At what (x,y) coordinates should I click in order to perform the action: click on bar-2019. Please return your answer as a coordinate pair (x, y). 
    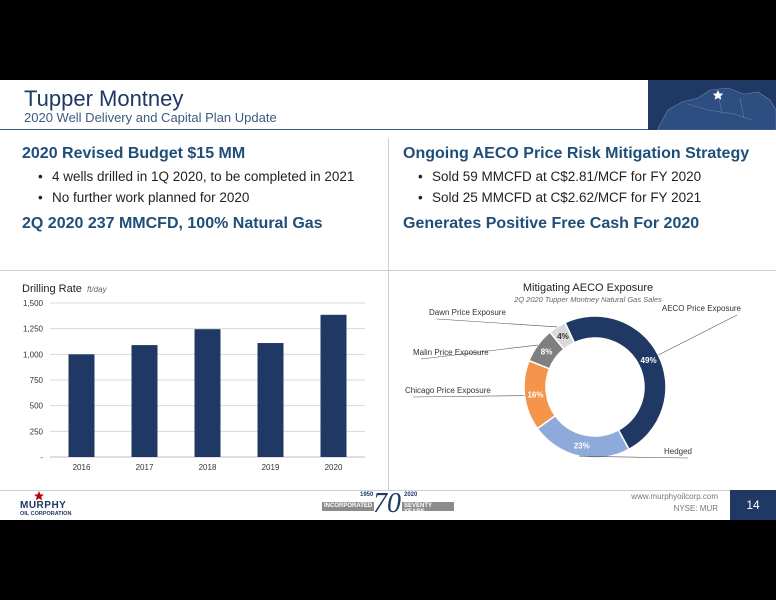
    Looking at the image, I should click on (270, 400).